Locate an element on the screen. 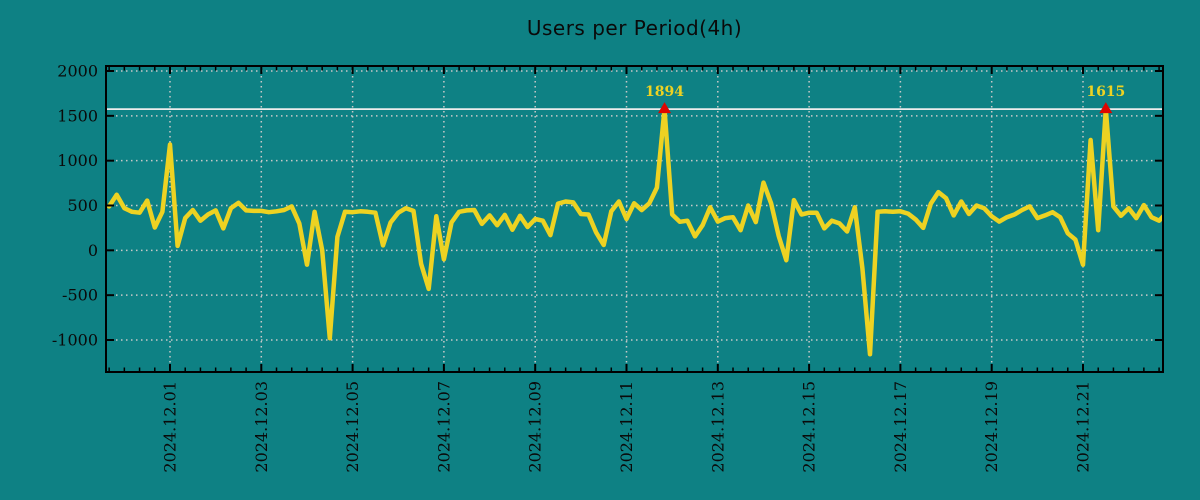 The width and height of the screenshot is (1200, 500). x-axis-tick-label: 2024.12.01 is located at coordinates (170, 427).